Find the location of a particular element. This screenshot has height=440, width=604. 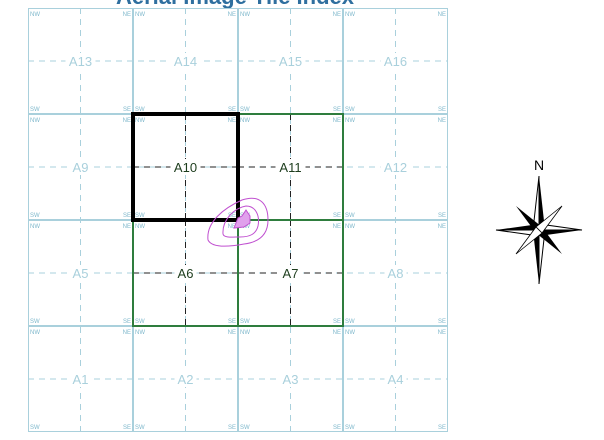

tile-label: A12 is located at coordinates (395, 167).